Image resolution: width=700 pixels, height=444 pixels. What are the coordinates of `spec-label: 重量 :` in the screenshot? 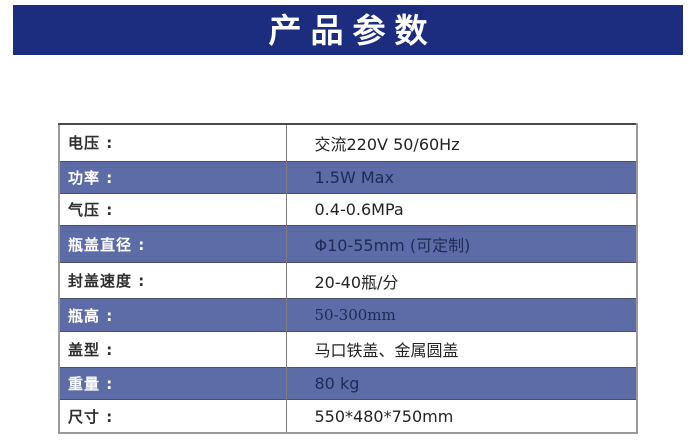 It's located at (173, 383).